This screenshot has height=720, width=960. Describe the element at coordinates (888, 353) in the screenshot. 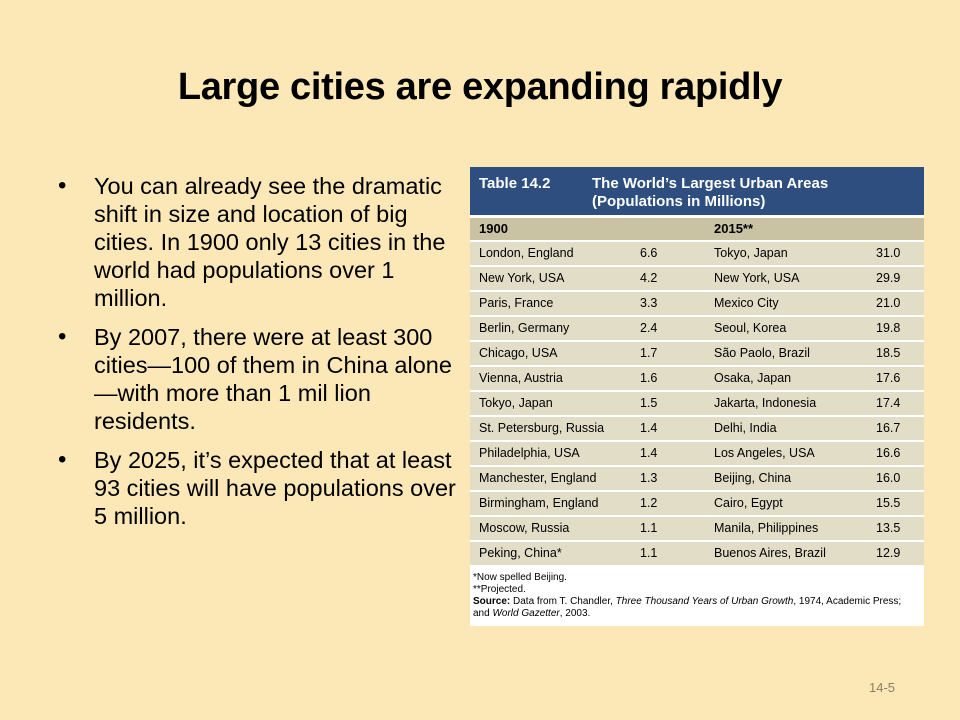

I see `pop-2015-cell: 18.5` at that location.